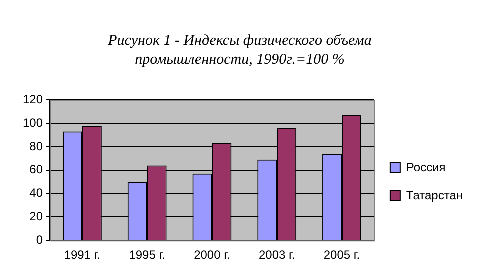 This screenshot has height=276, width=481. What do you see at coordinates (277, 255) in the screenshot?
I see `x-tick-label: 2003 г.` at bounding box center [277, 255].